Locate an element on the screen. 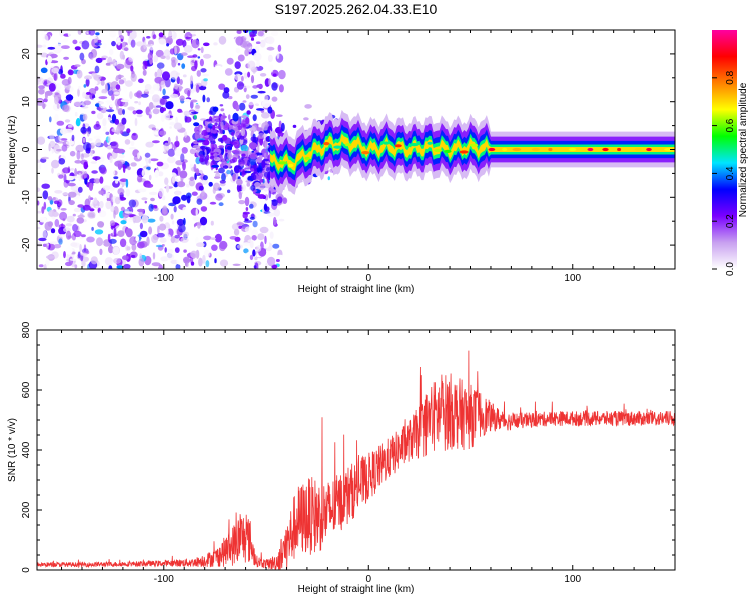  y-tick-label: 800 is located at coordinates (26, 329).